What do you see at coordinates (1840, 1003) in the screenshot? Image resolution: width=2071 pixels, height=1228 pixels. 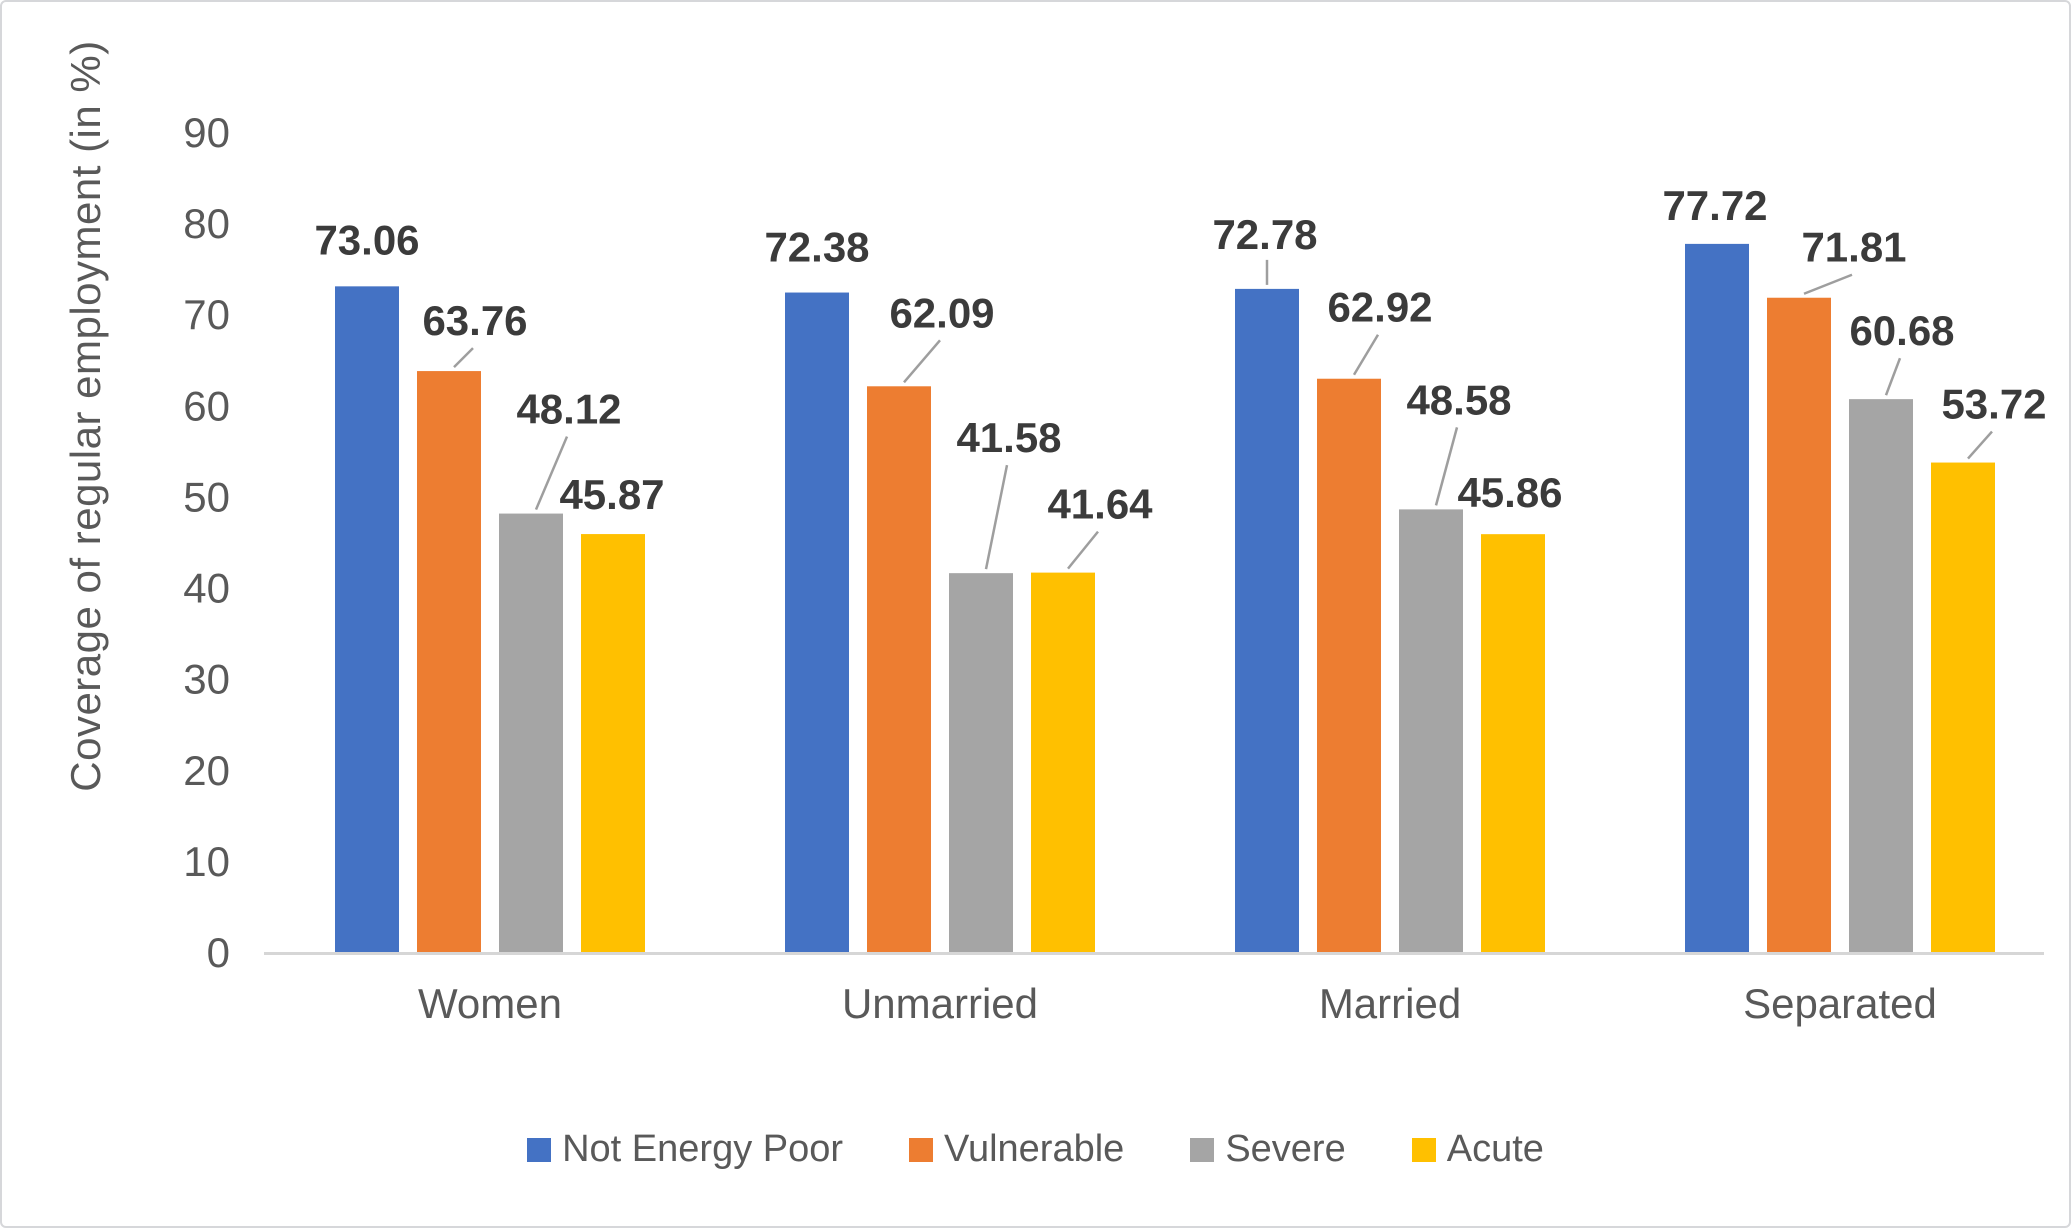 I see `x-axis-label-separated: Separated` at bounding box center [1840, 1003].